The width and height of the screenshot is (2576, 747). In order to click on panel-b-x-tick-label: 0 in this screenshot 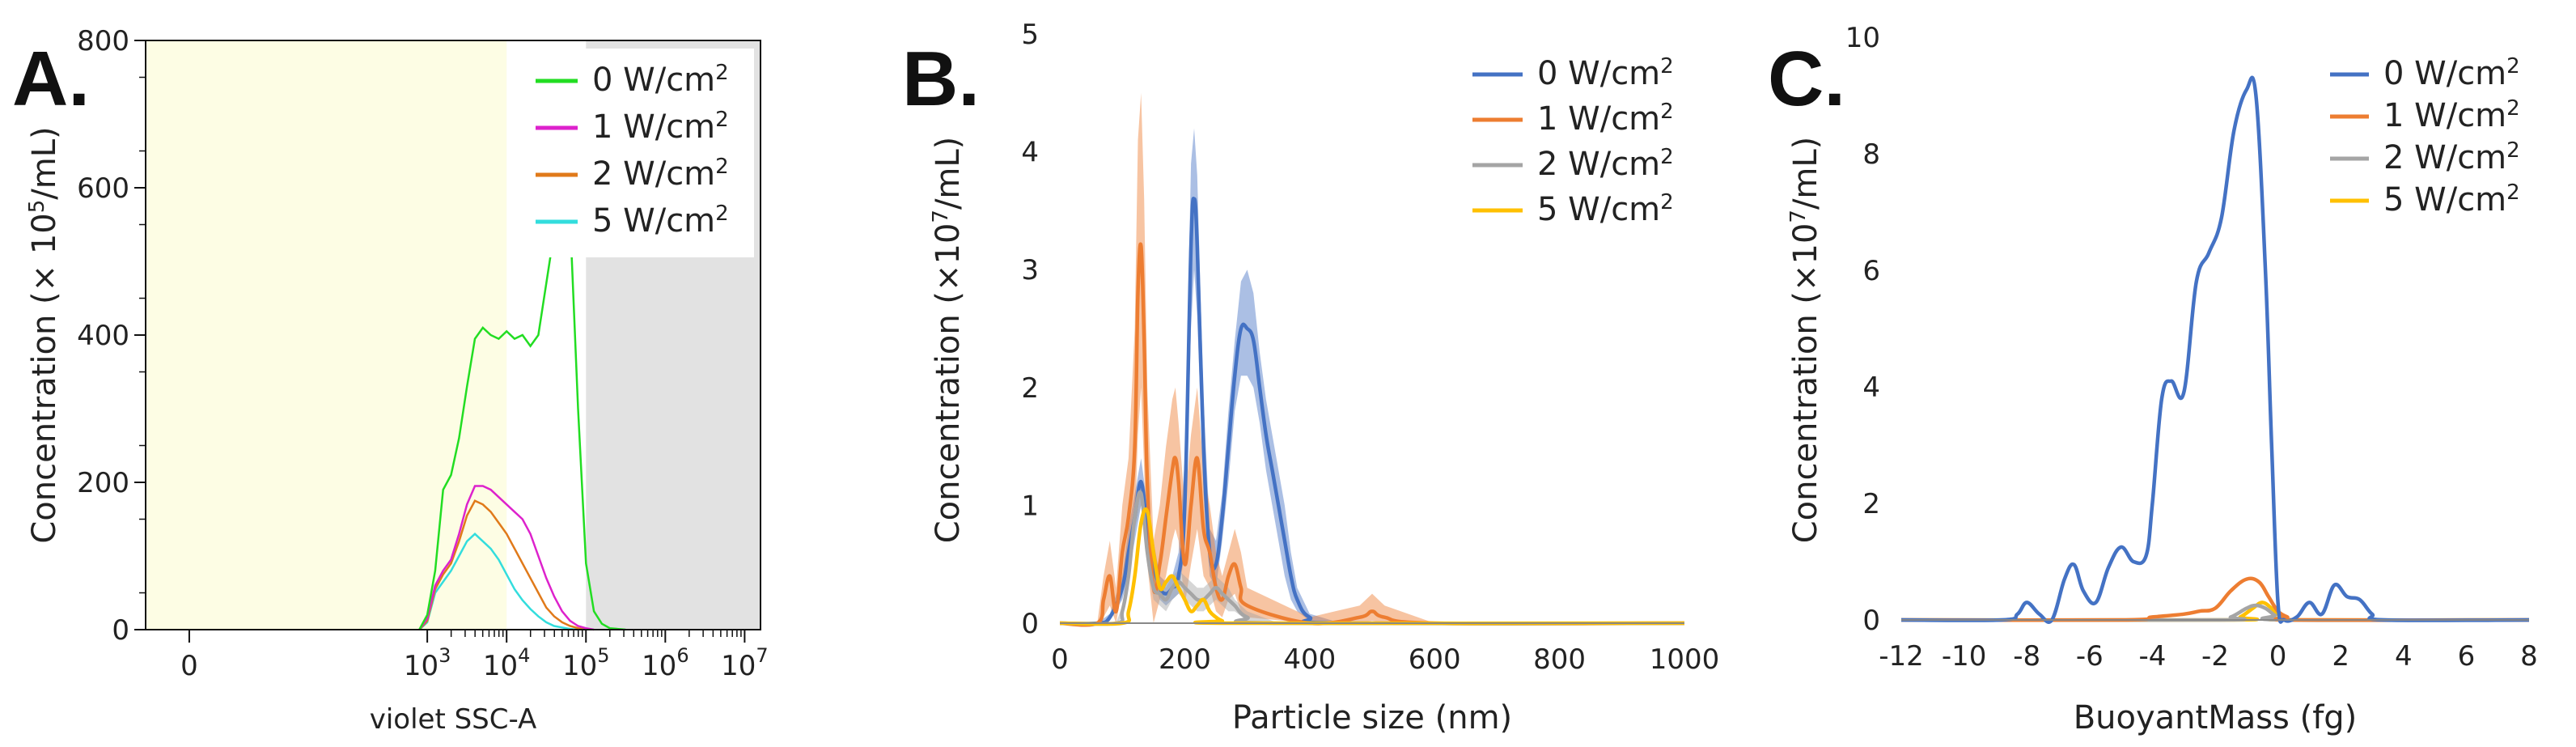, I will do `click(1060, 659)`.